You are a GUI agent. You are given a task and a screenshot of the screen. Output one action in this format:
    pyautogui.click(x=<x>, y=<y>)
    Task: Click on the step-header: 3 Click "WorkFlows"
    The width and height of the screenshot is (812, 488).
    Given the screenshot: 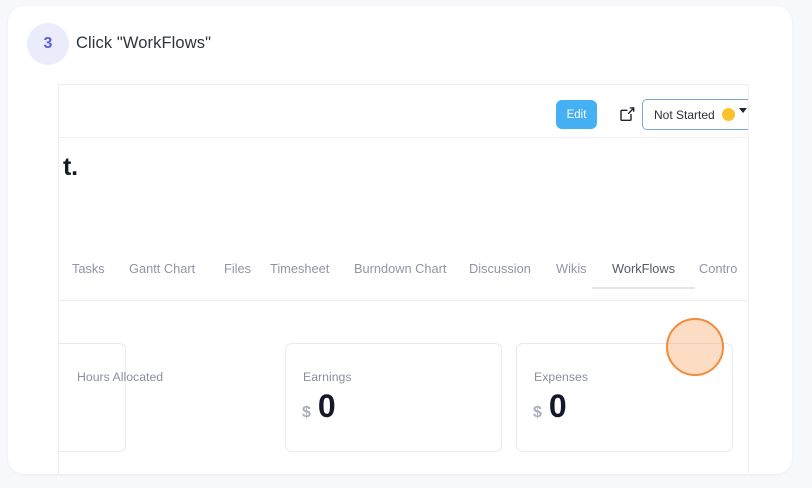 What is the action you would take?
    pyautogui.click(x=400, y=42)
    